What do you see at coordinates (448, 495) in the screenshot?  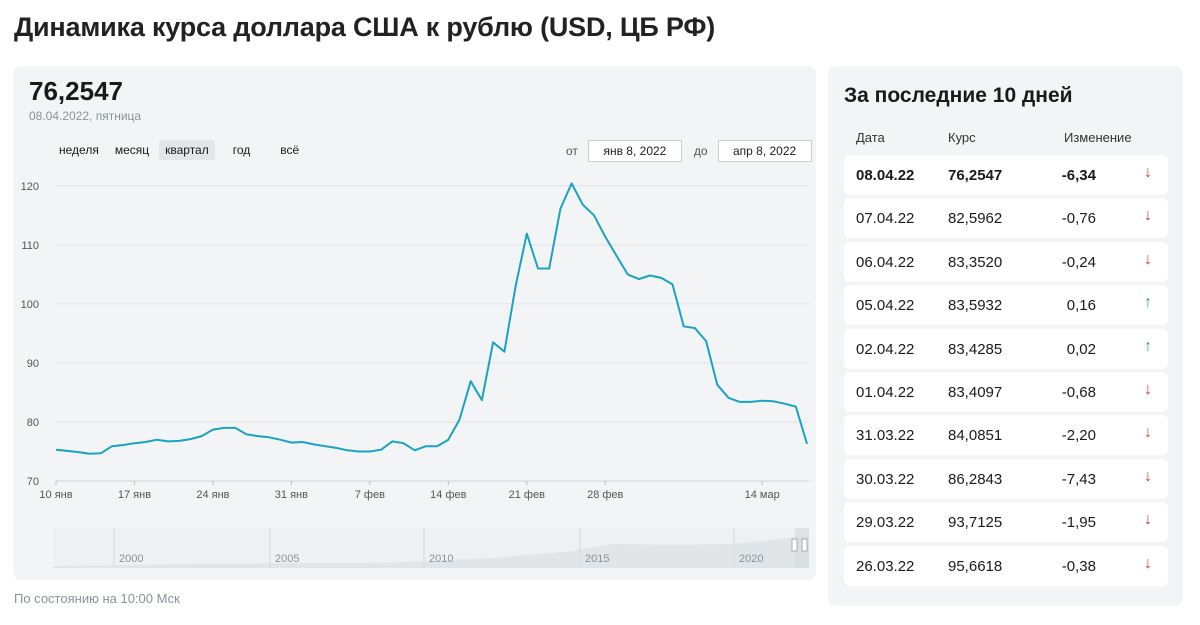 I see `x-tick-label: 14 фев` at bounding box center [448, 495].